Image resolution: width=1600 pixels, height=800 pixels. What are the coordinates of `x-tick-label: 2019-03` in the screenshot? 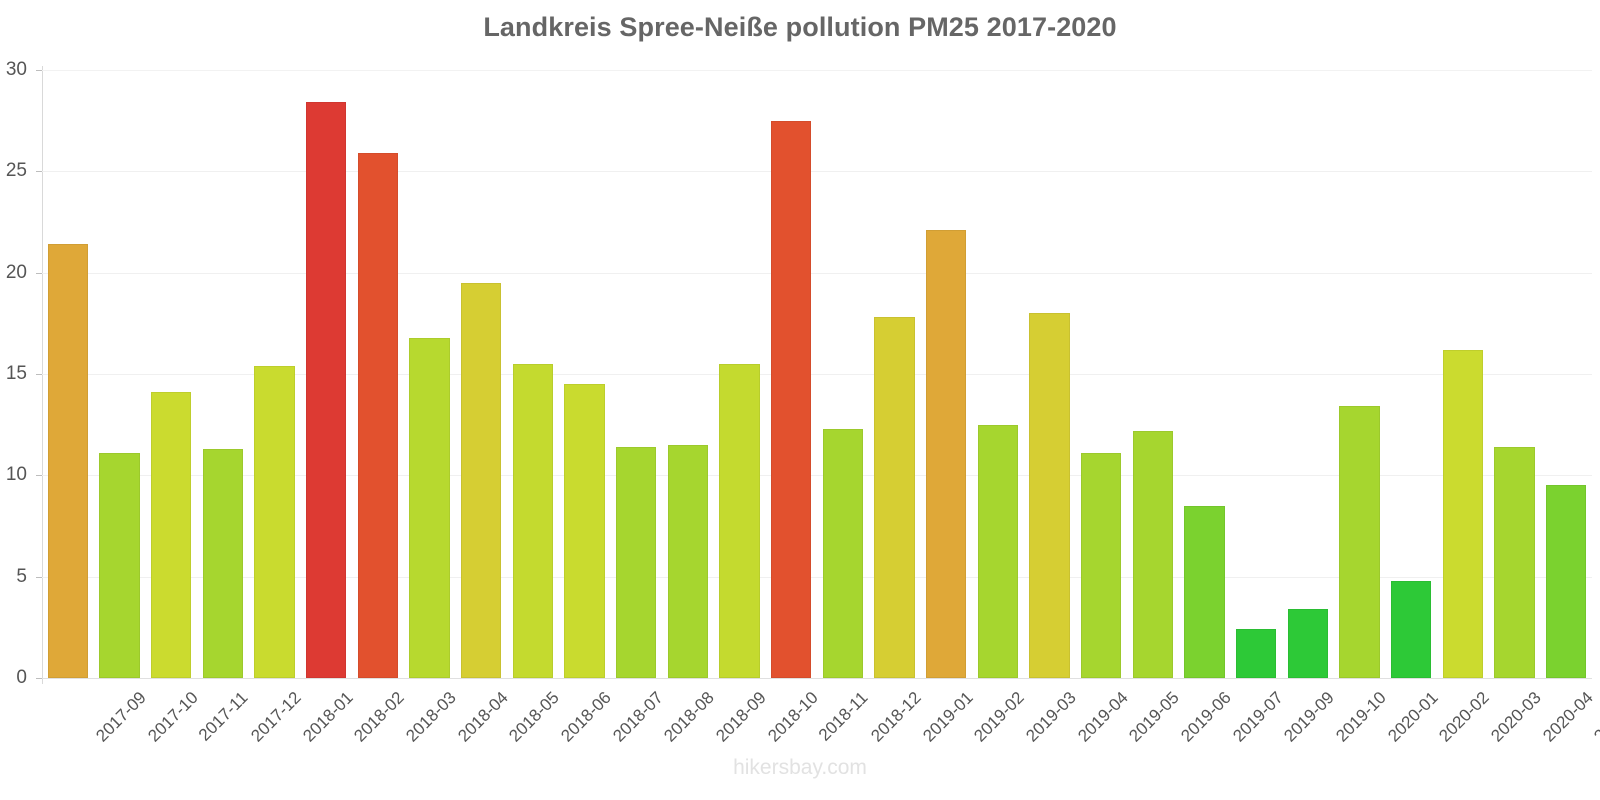 It's located at (1051, 717).